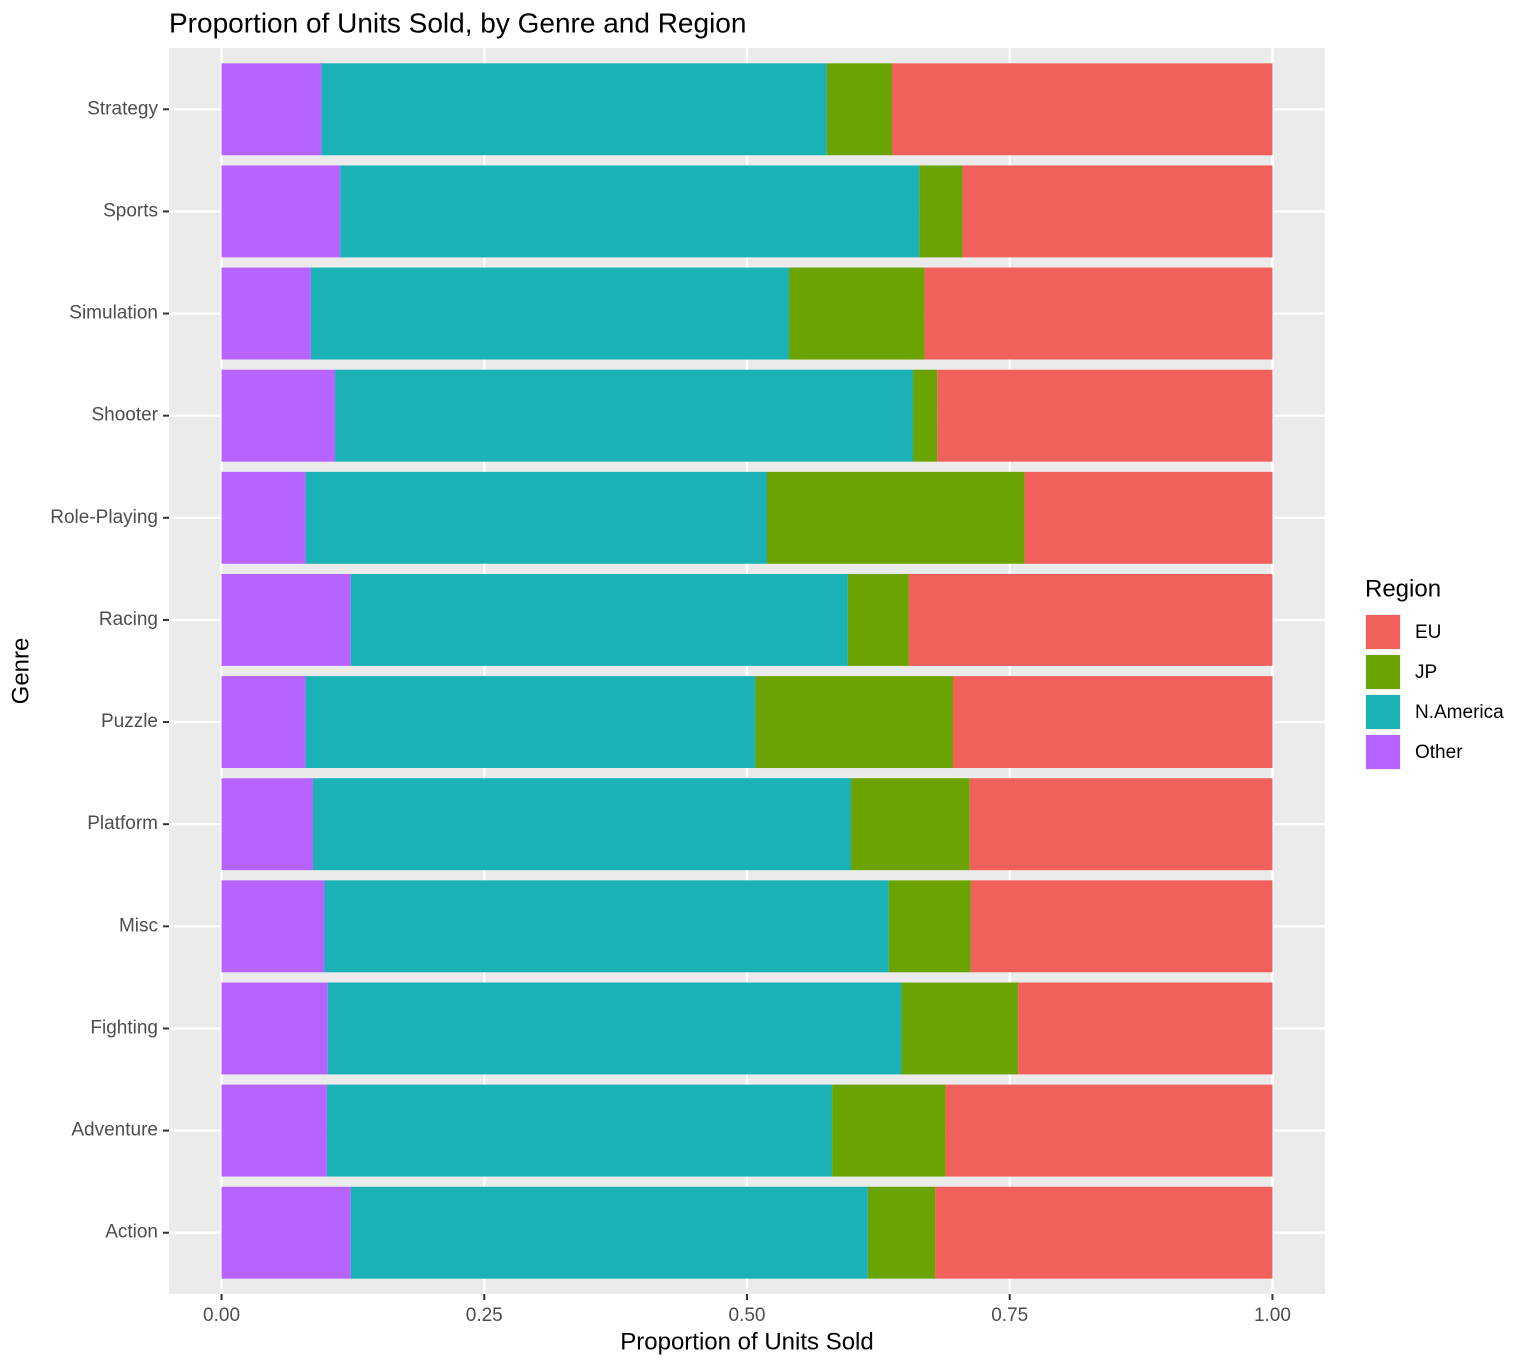  I want to click on y-tick-label: Fighting, so click(124, 1027).